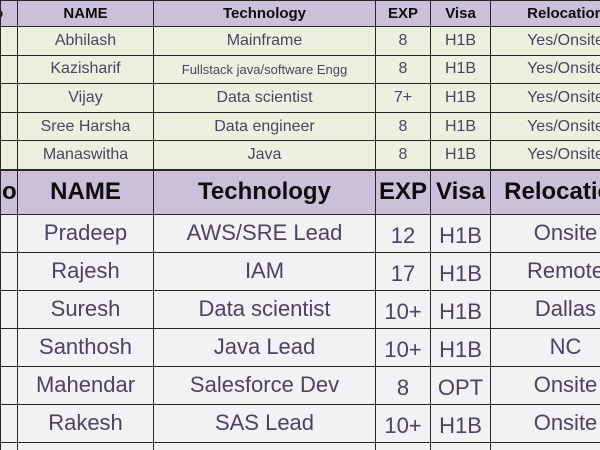 This screenshot has height=450, width=600. What do you see at coordinates (264, 385) in the screenshot?
I see `technology-cell: Salesforce Dev` at bounding box center [264, 385].